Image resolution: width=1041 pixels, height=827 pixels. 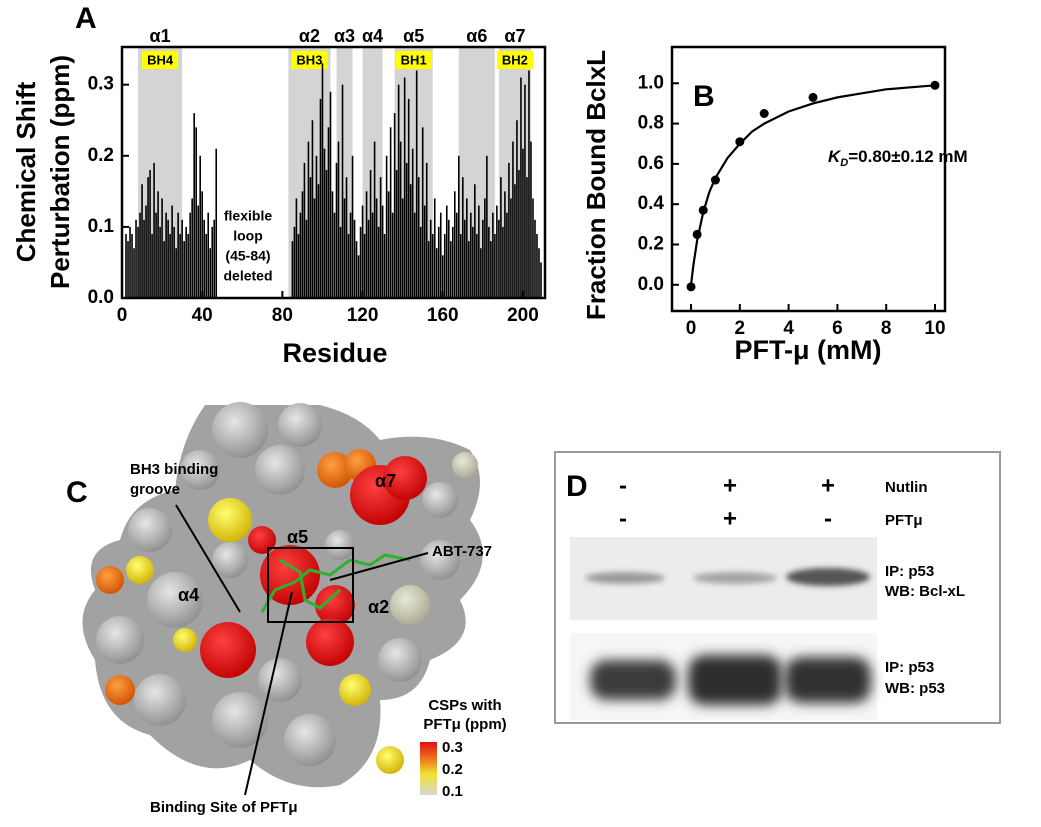 I want to click on helix-label: α7, so click(x=514, y=36).